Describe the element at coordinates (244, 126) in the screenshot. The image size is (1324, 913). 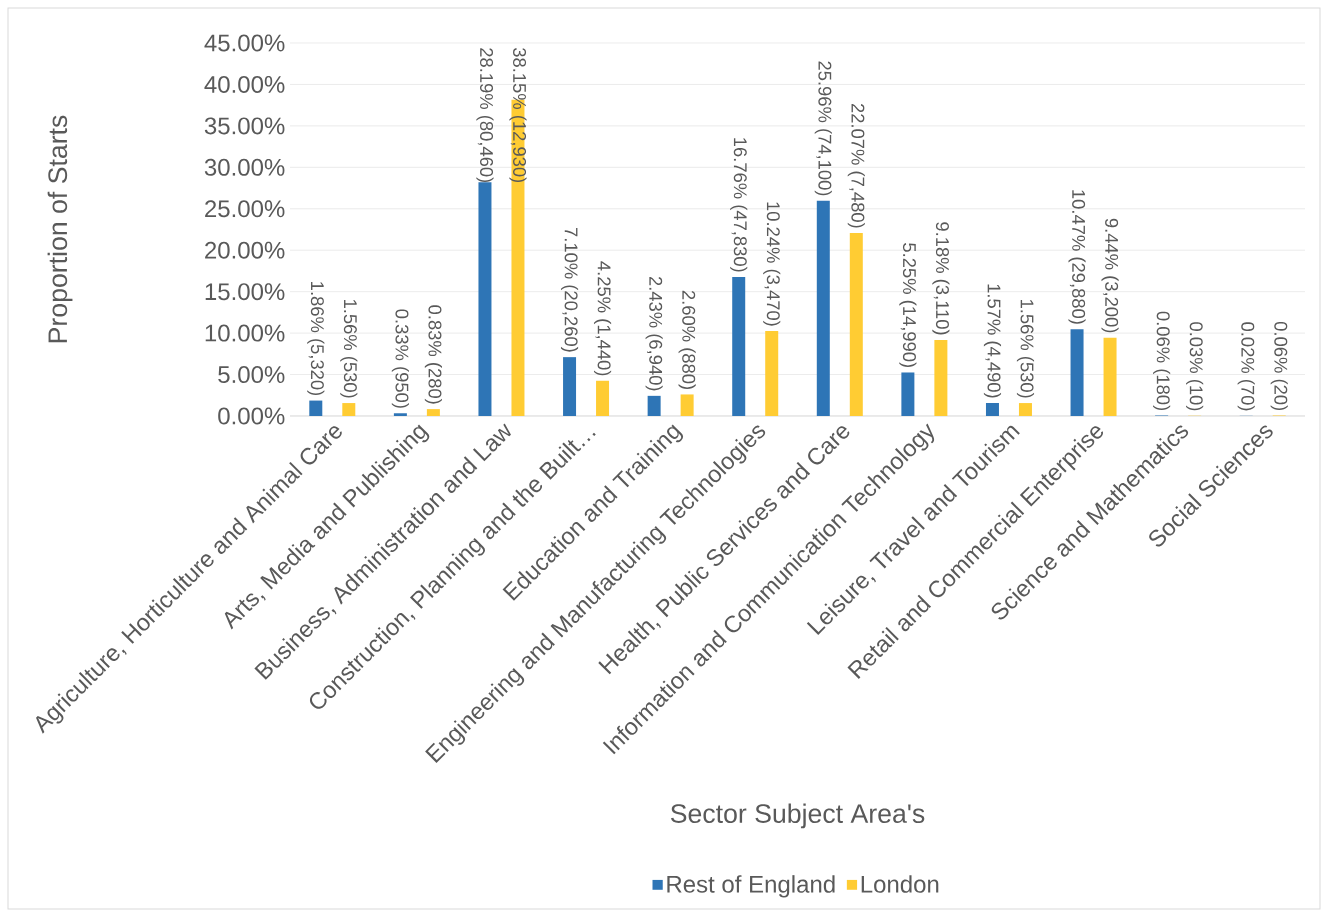
I see `y-tick-label: 35.00%` at that location.